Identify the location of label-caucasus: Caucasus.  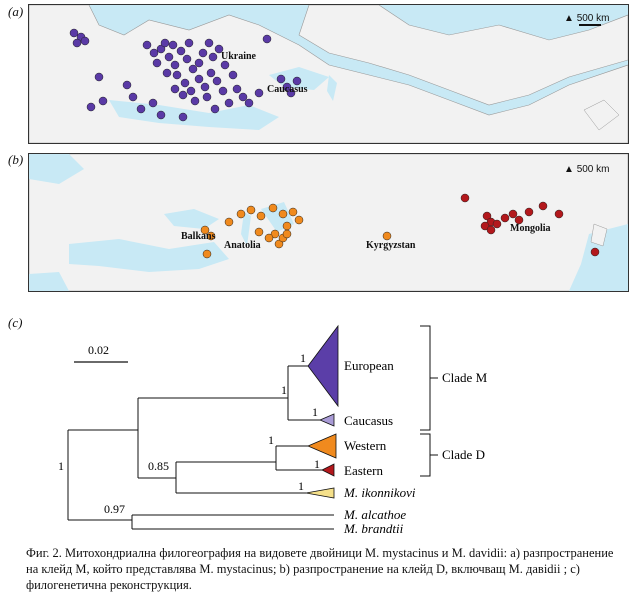
(287, 89).